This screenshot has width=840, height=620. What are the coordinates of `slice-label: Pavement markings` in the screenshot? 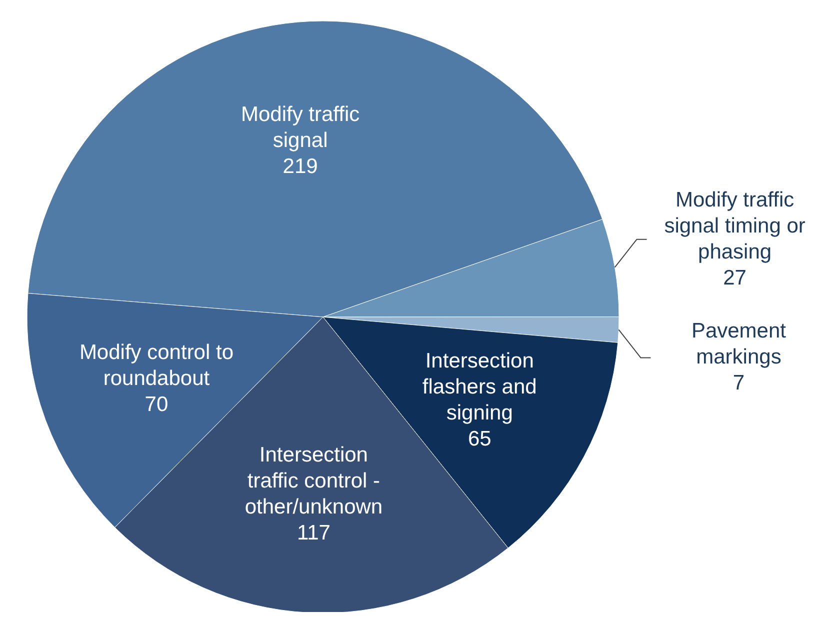 It's located at (738, 343).